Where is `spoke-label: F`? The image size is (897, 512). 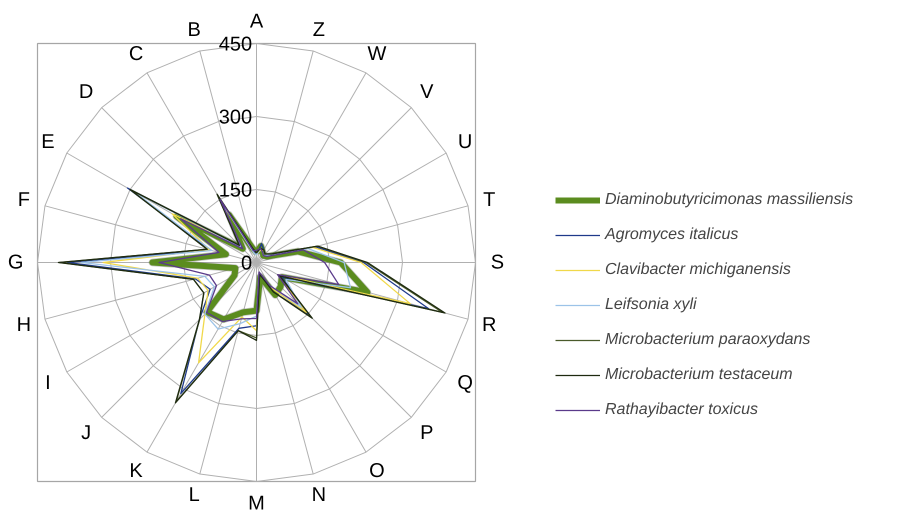
spoke-label: F is located at coordinates (24, 200).